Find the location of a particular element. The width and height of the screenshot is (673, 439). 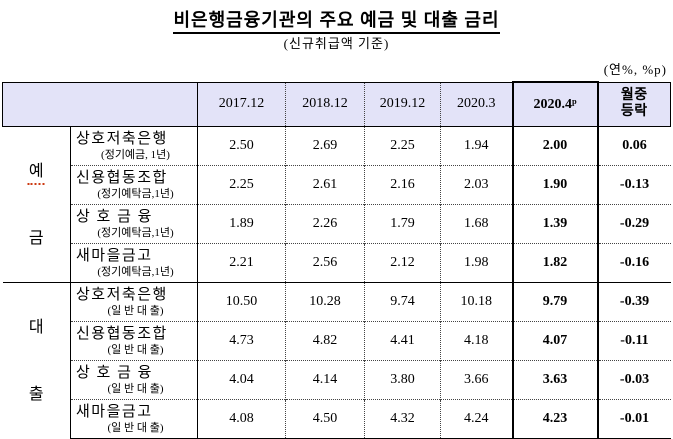

rate-cell: 4.04 is located at coordinates (241, 380).